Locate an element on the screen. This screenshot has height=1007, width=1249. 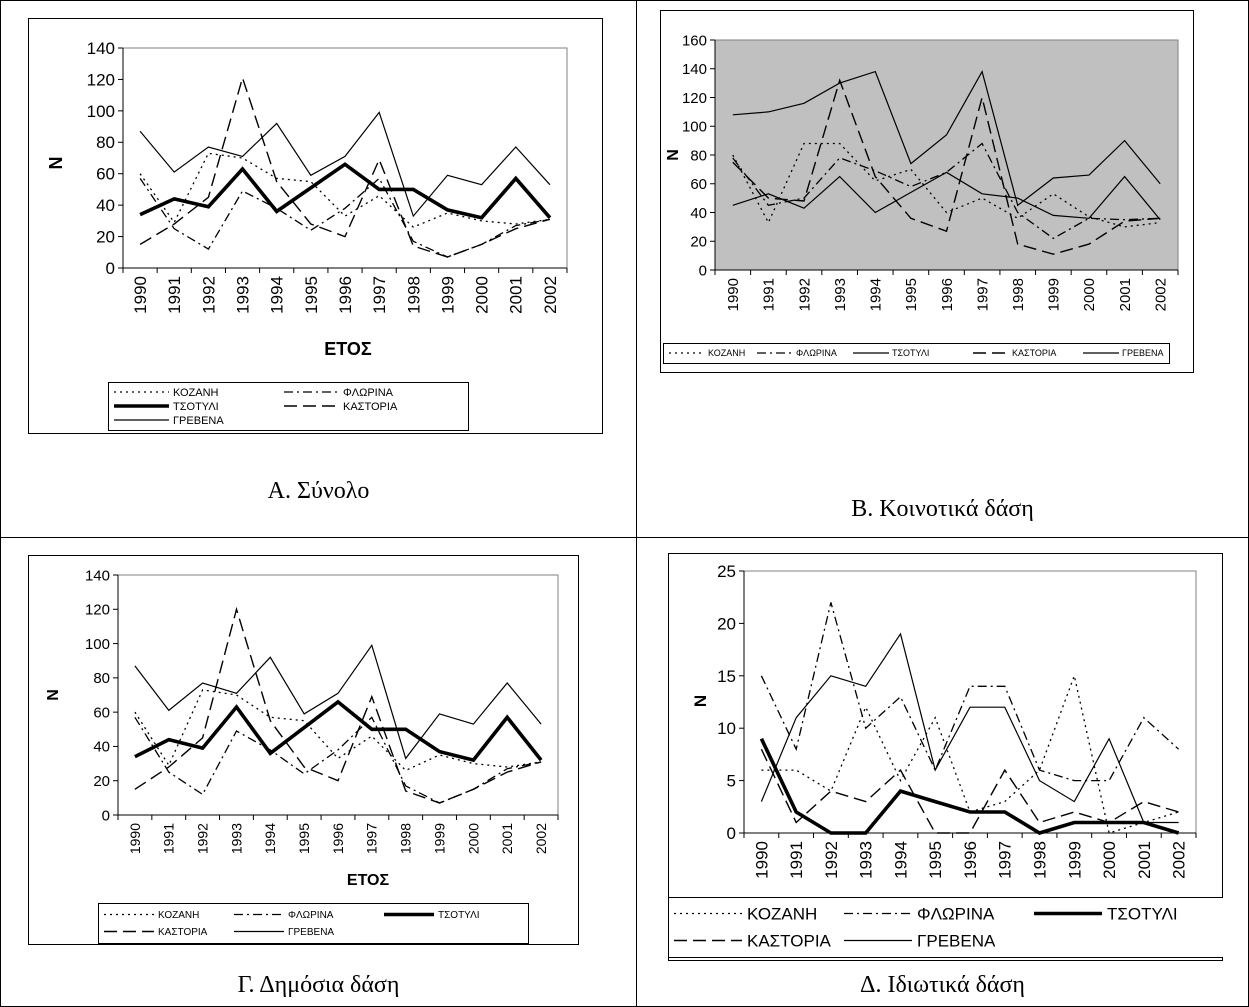
y-tick-label: 80 is located at coordinates (101, 678).